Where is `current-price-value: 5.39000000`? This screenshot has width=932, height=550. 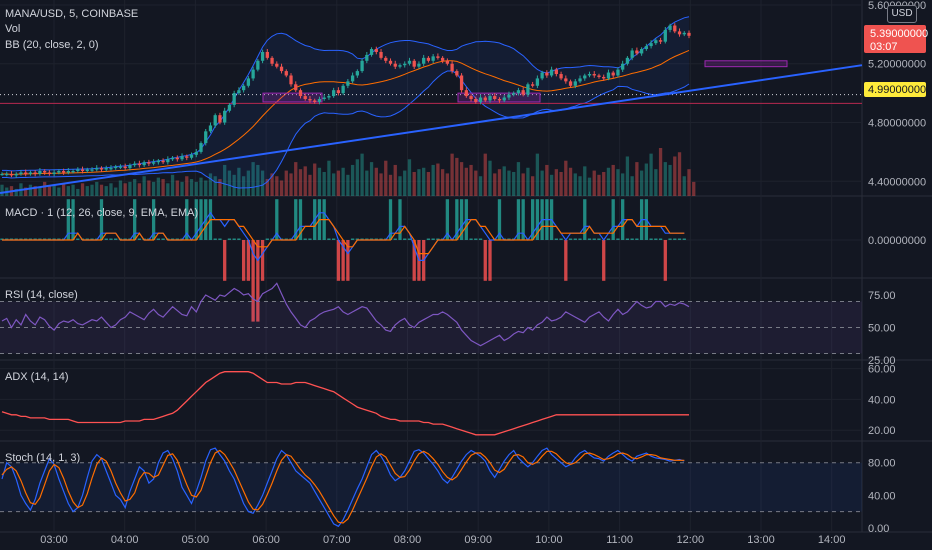 current-price-value: 5.39000000 is located at coordinates (899, 34).